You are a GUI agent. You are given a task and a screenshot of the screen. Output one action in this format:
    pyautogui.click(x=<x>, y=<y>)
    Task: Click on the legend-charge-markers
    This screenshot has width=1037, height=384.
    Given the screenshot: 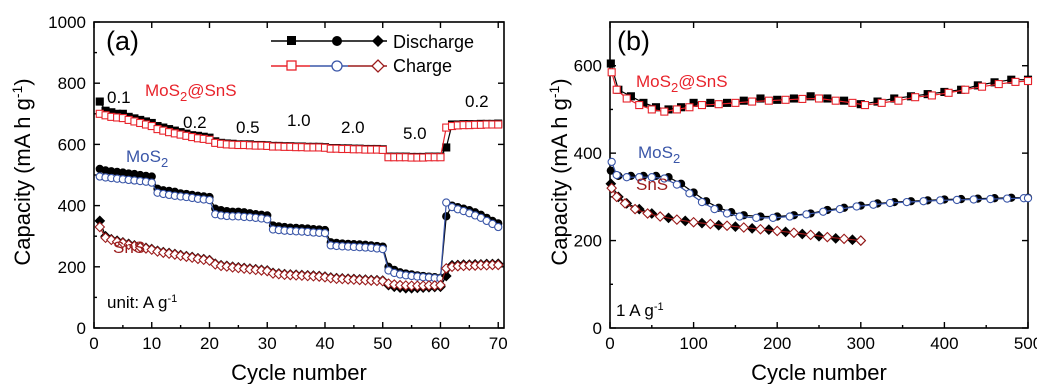 What is the action you would take?
    pyautogui.click(x=329, y=66)
    